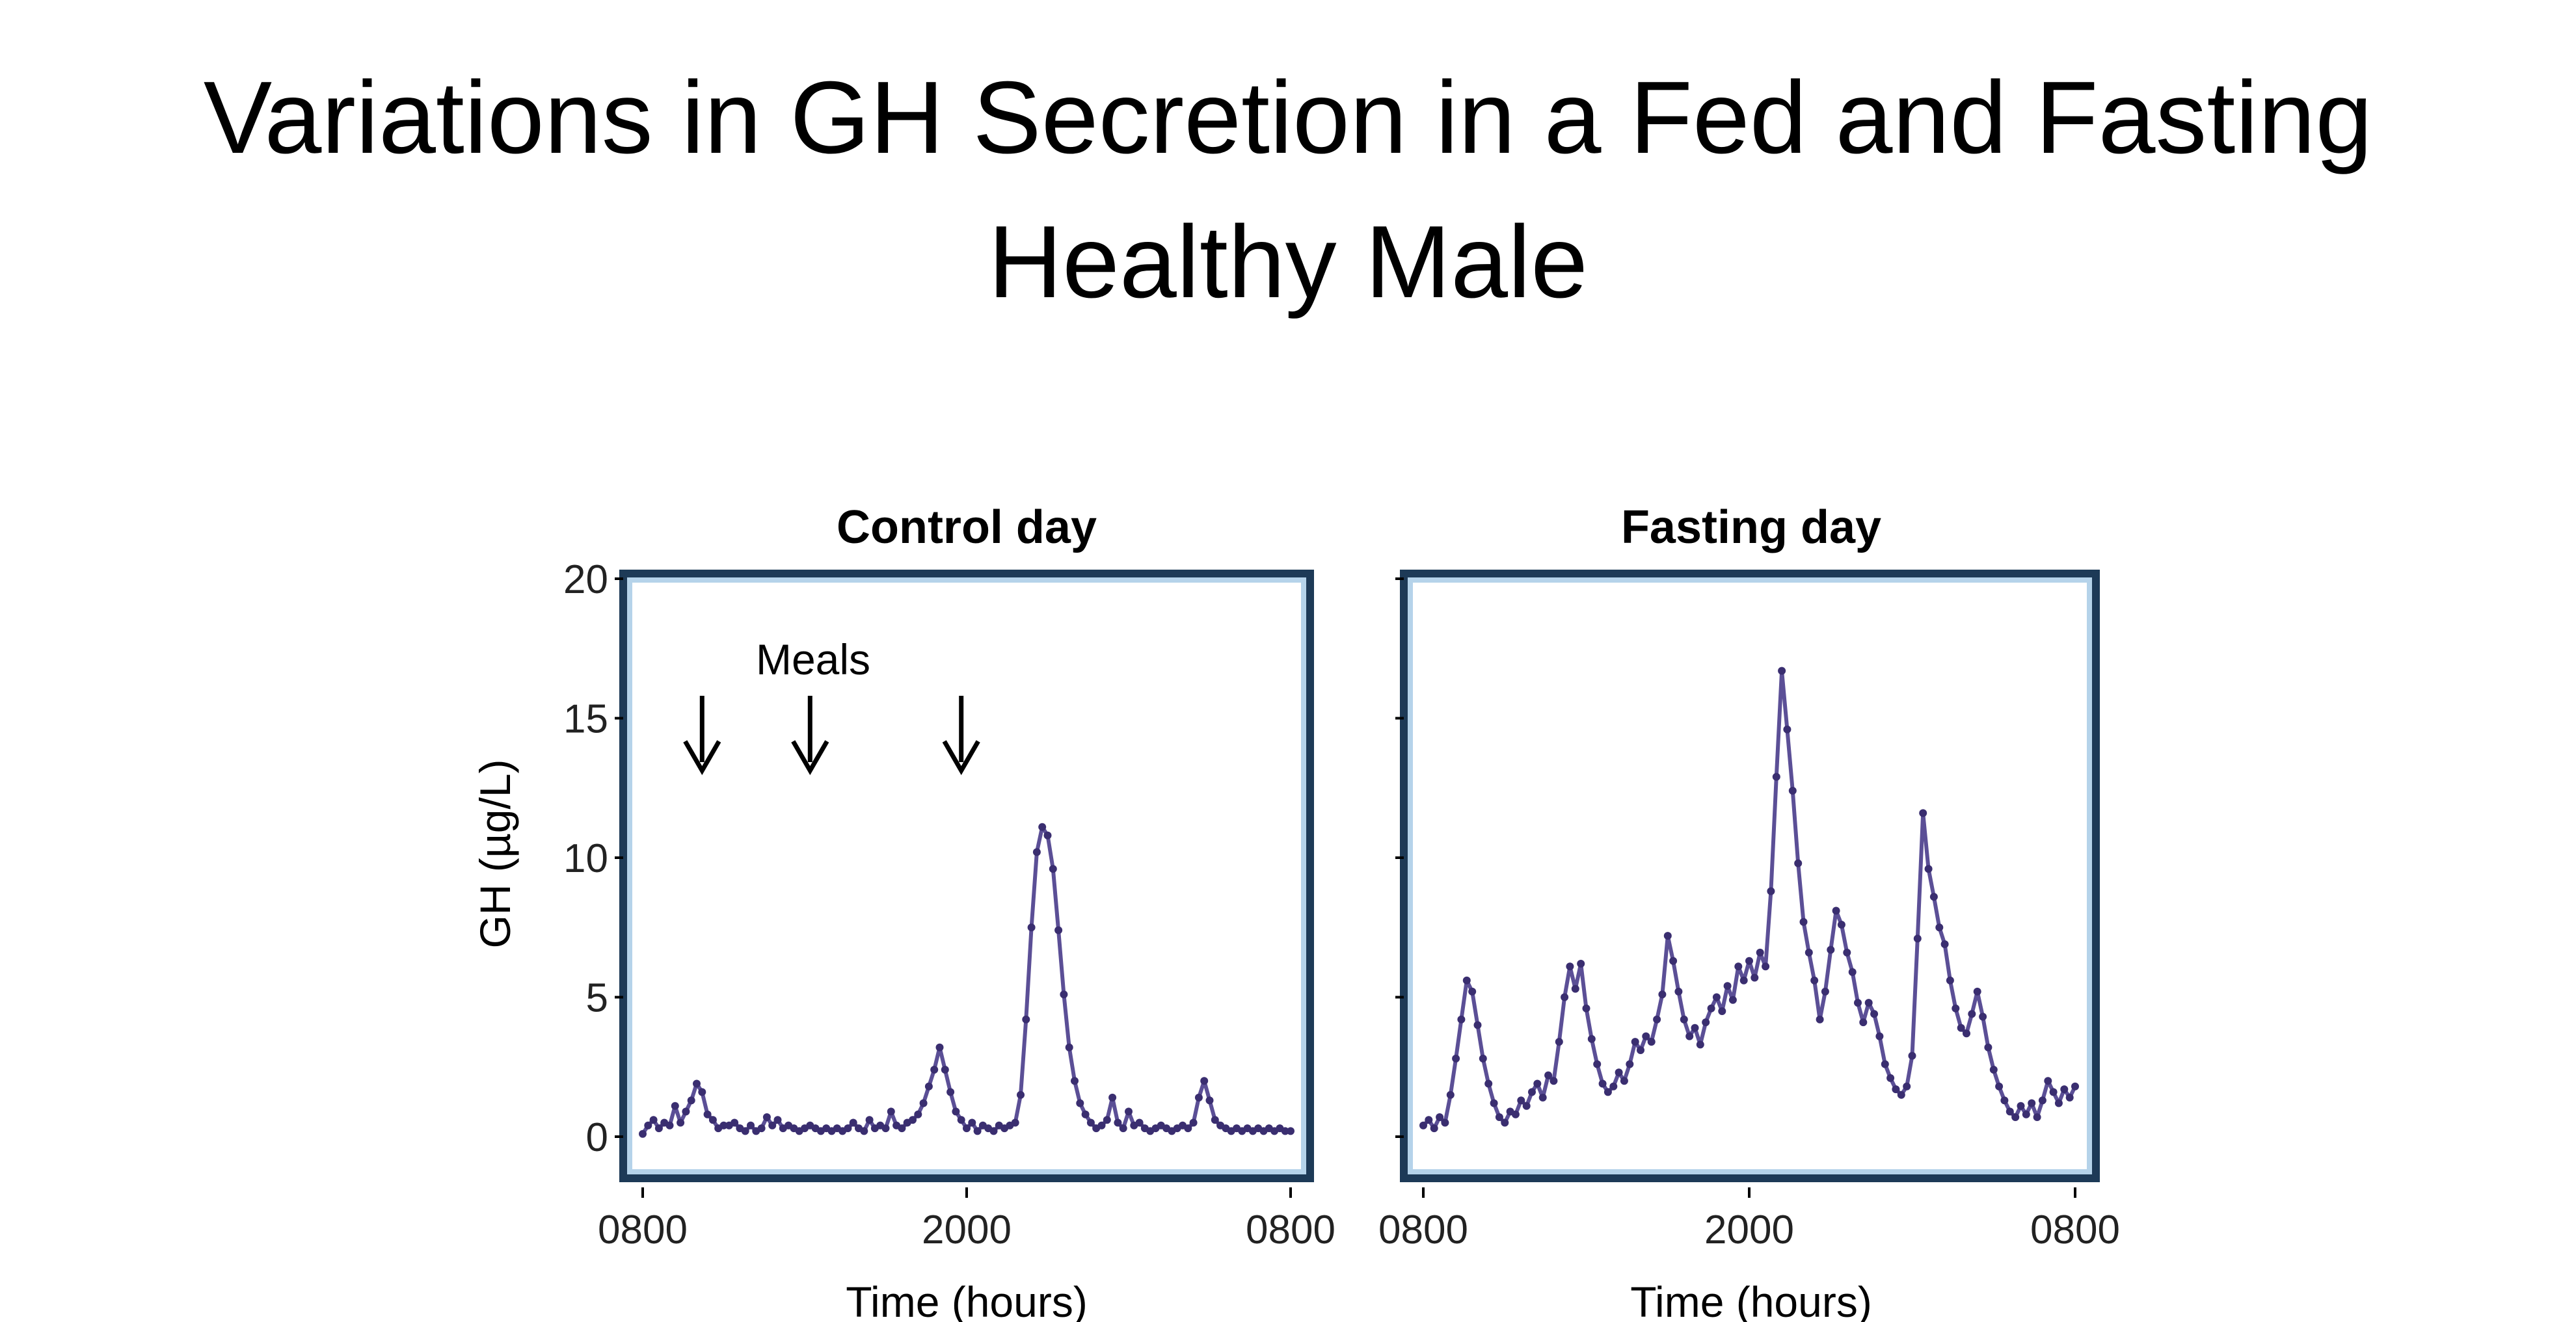  I want to click on x-axis-label-fasting: Time (hours), so click(1751, 1300).